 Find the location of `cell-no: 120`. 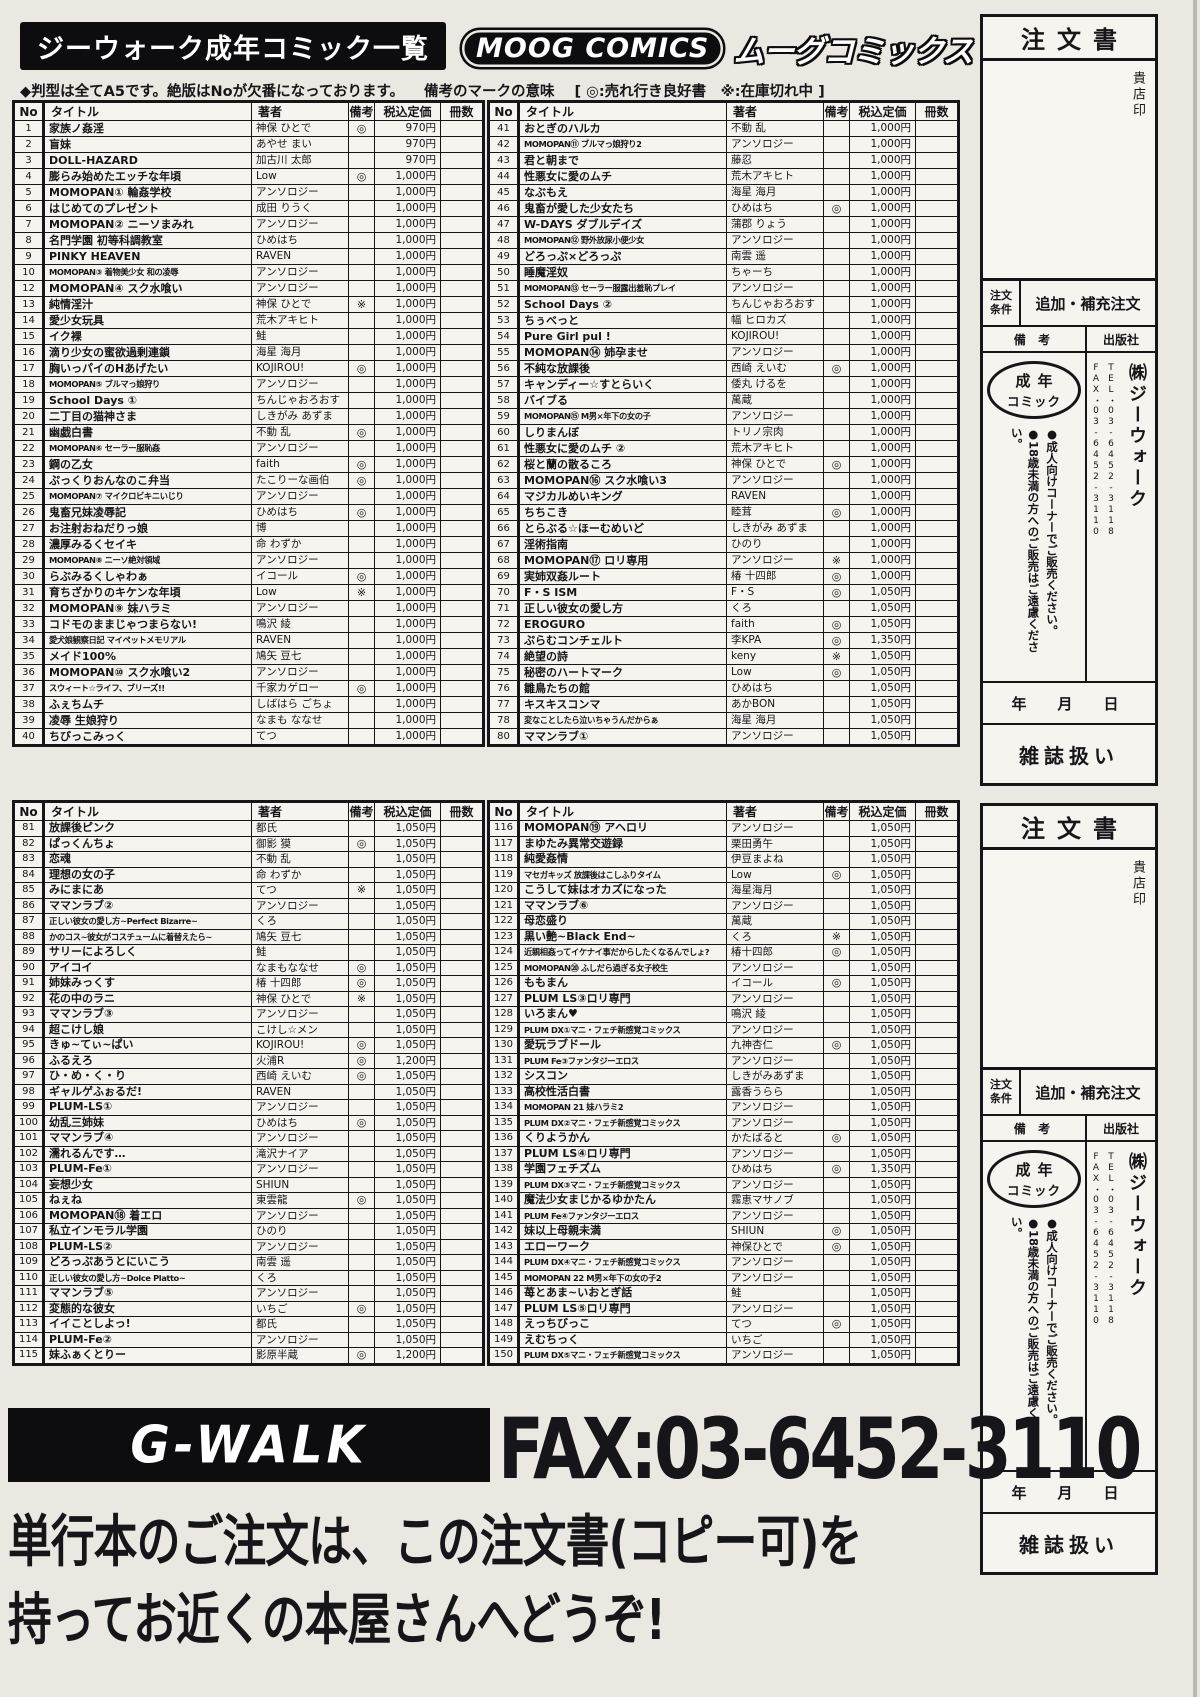

cell-no: 120 is located at coordinates (504, 890).